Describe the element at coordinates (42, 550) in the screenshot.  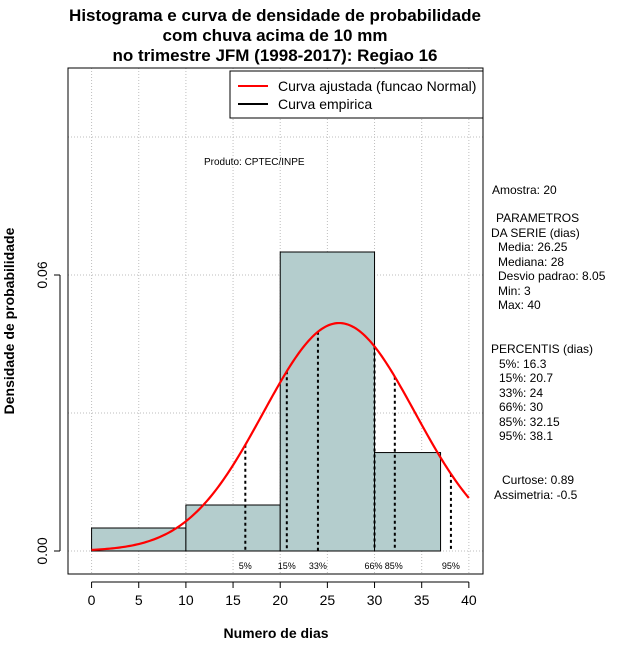
I see `y-tick-label-0: 0.00` at that location.